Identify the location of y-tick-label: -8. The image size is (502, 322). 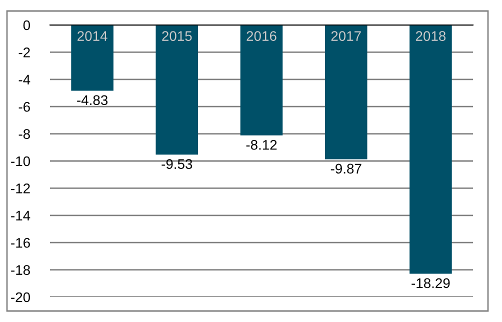
(24, 134).